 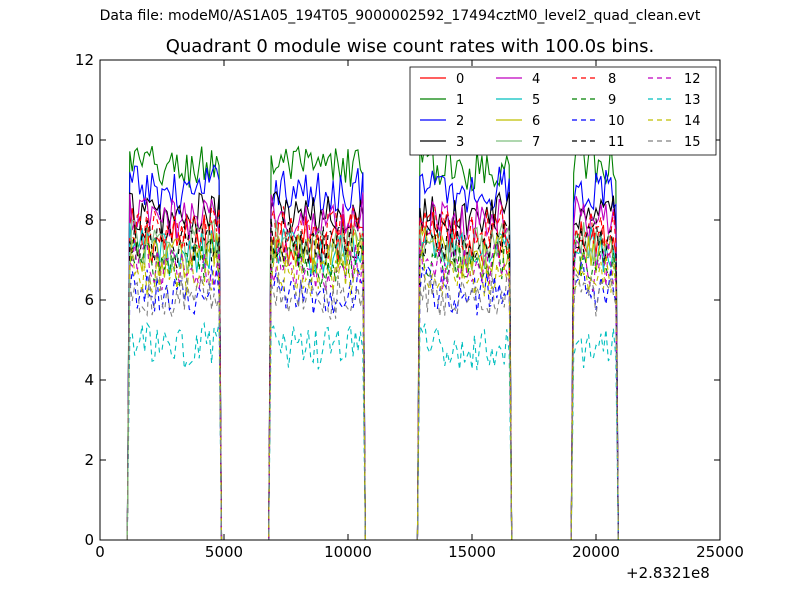 I want to click on legend-label-12: 12, so click(x=692, y=79).